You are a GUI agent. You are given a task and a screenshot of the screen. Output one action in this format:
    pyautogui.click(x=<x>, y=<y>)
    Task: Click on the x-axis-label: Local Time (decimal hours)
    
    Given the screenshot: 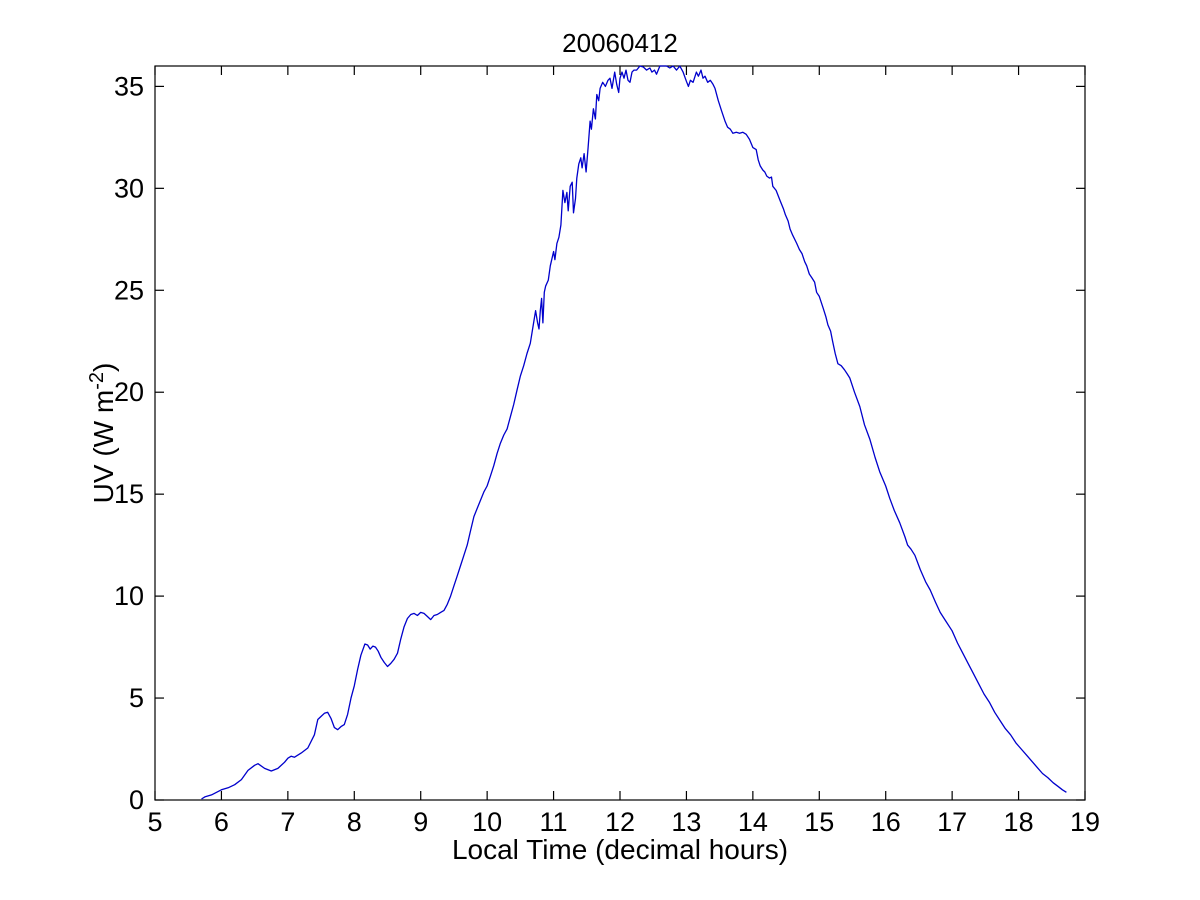 What is the action you would take?
    pyautogui.click(x=620, y=849)
    